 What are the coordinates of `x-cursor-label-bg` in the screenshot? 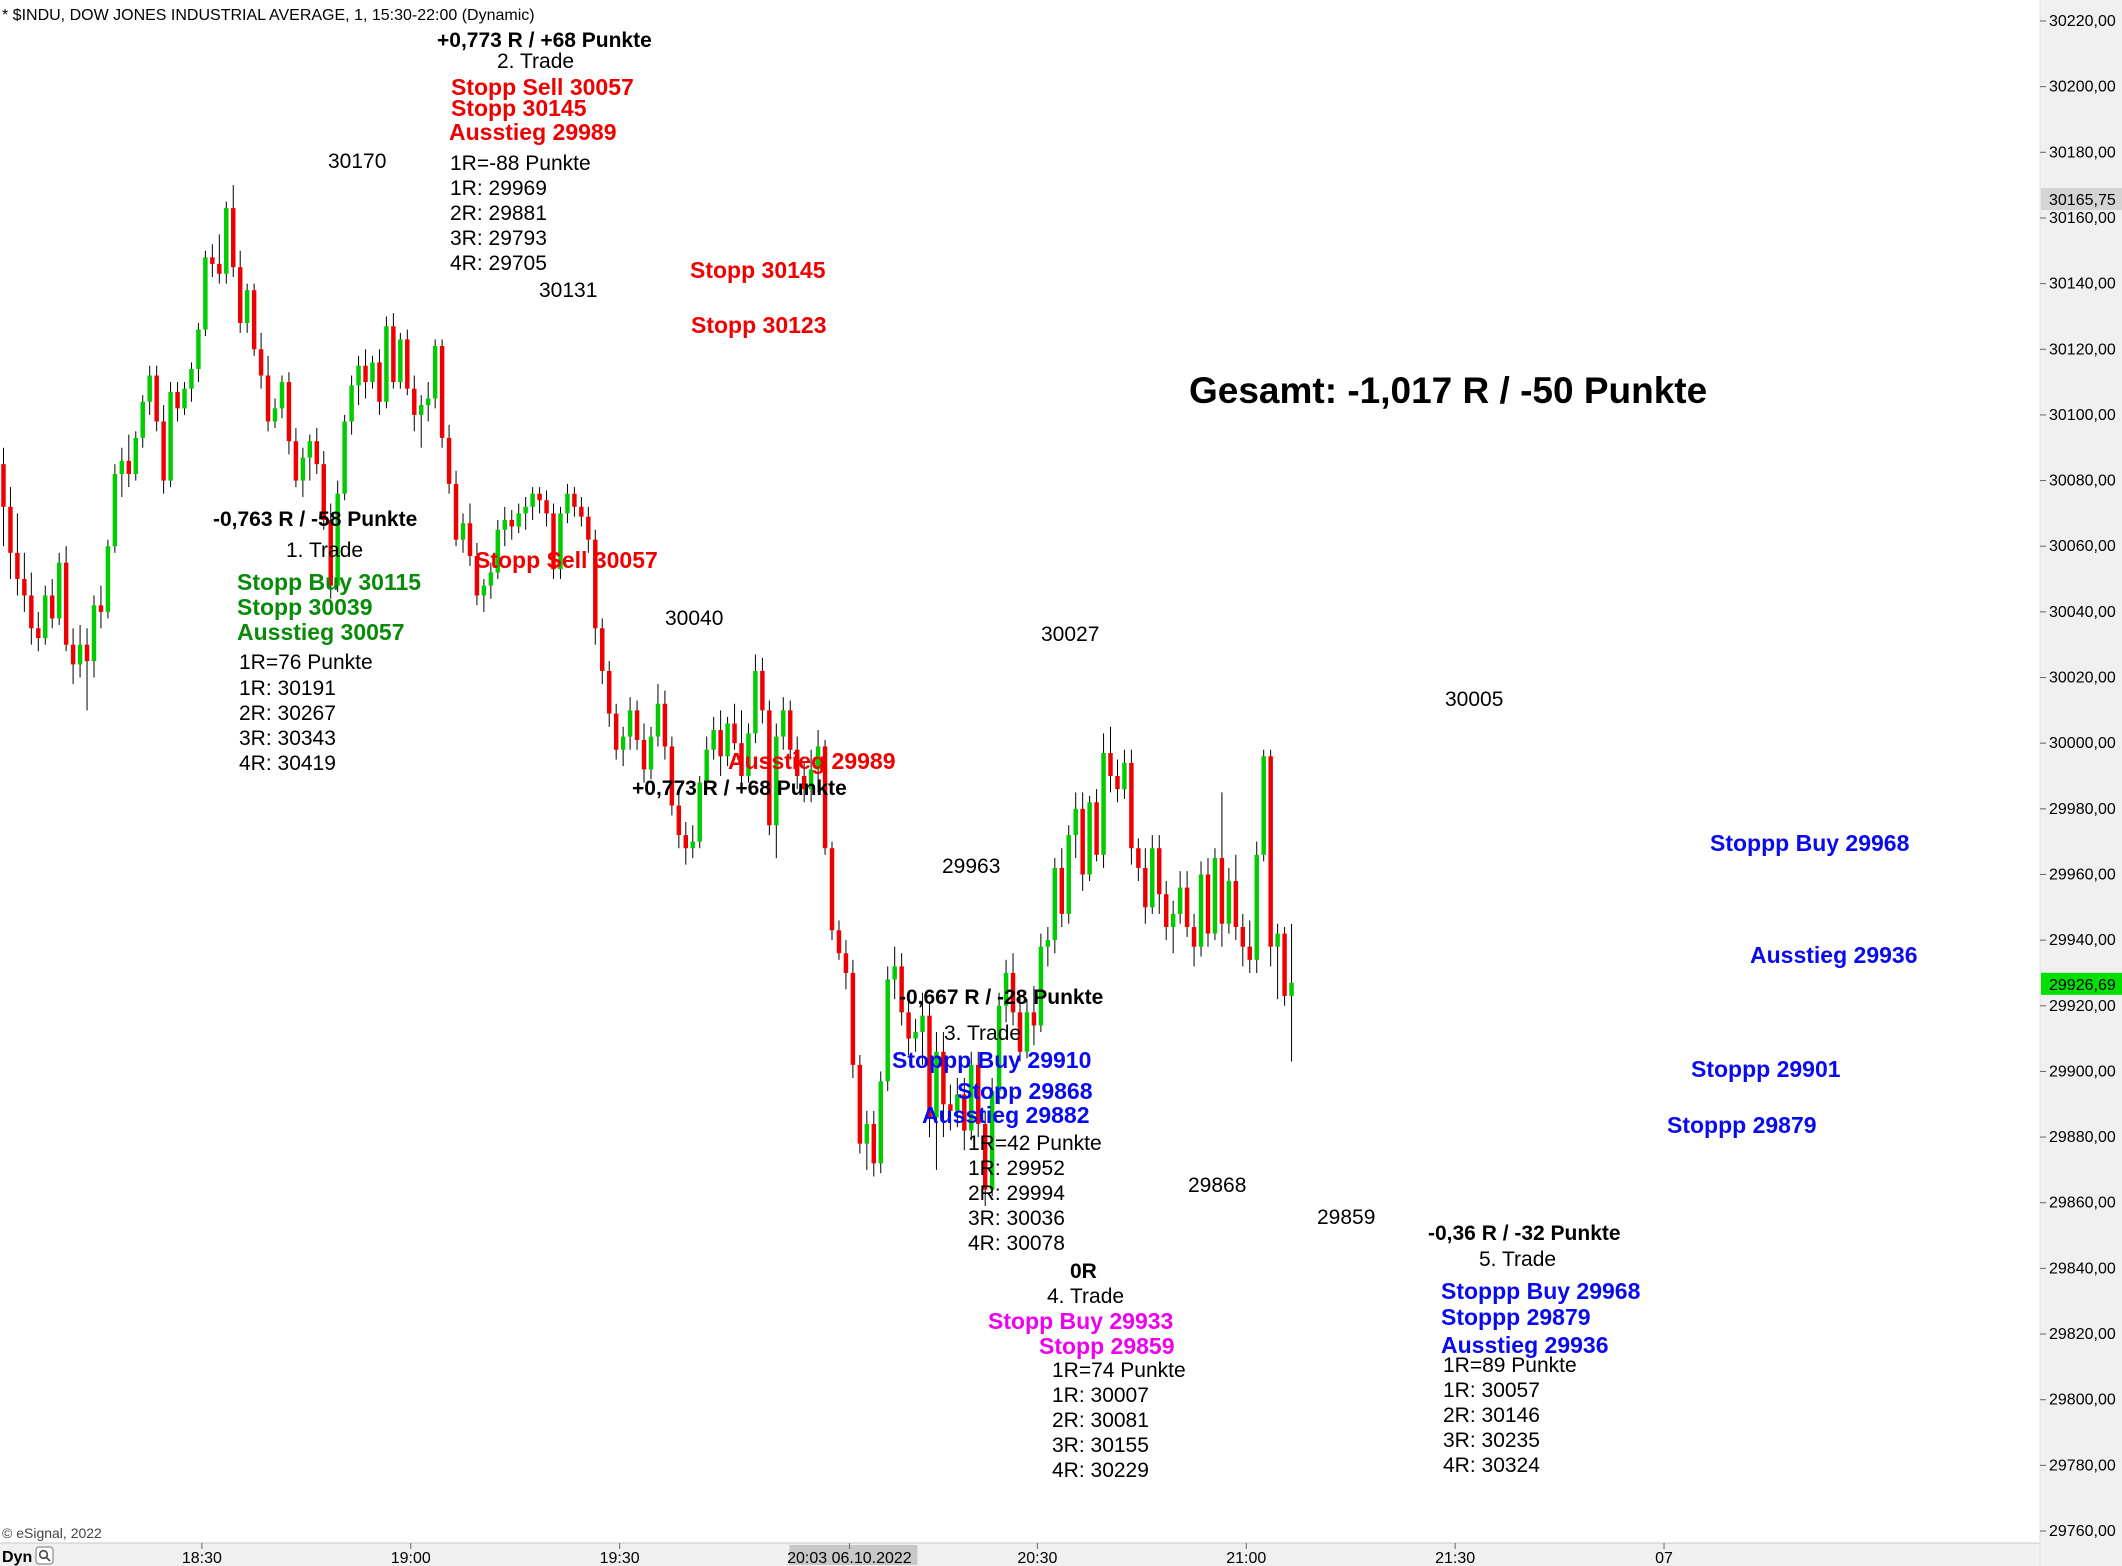 It's located at (853, 1555).